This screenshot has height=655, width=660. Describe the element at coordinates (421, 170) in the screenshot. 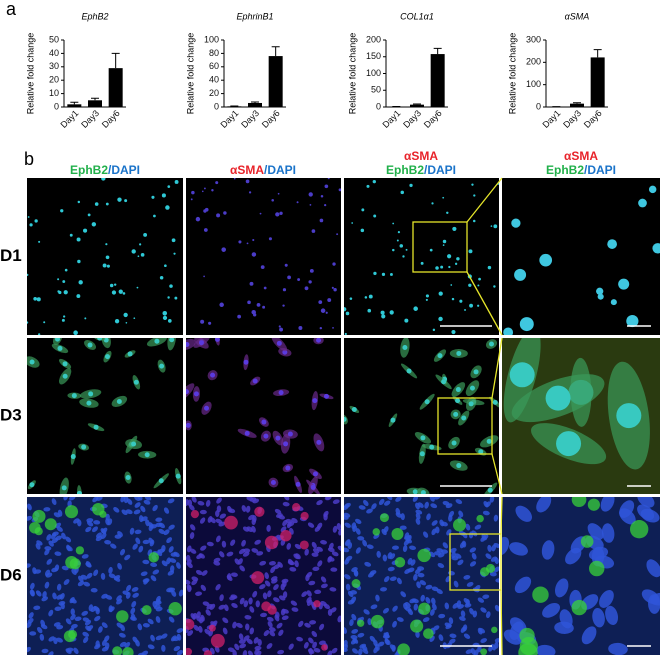

I see `column-header: EphB2/DAPI` at that location.